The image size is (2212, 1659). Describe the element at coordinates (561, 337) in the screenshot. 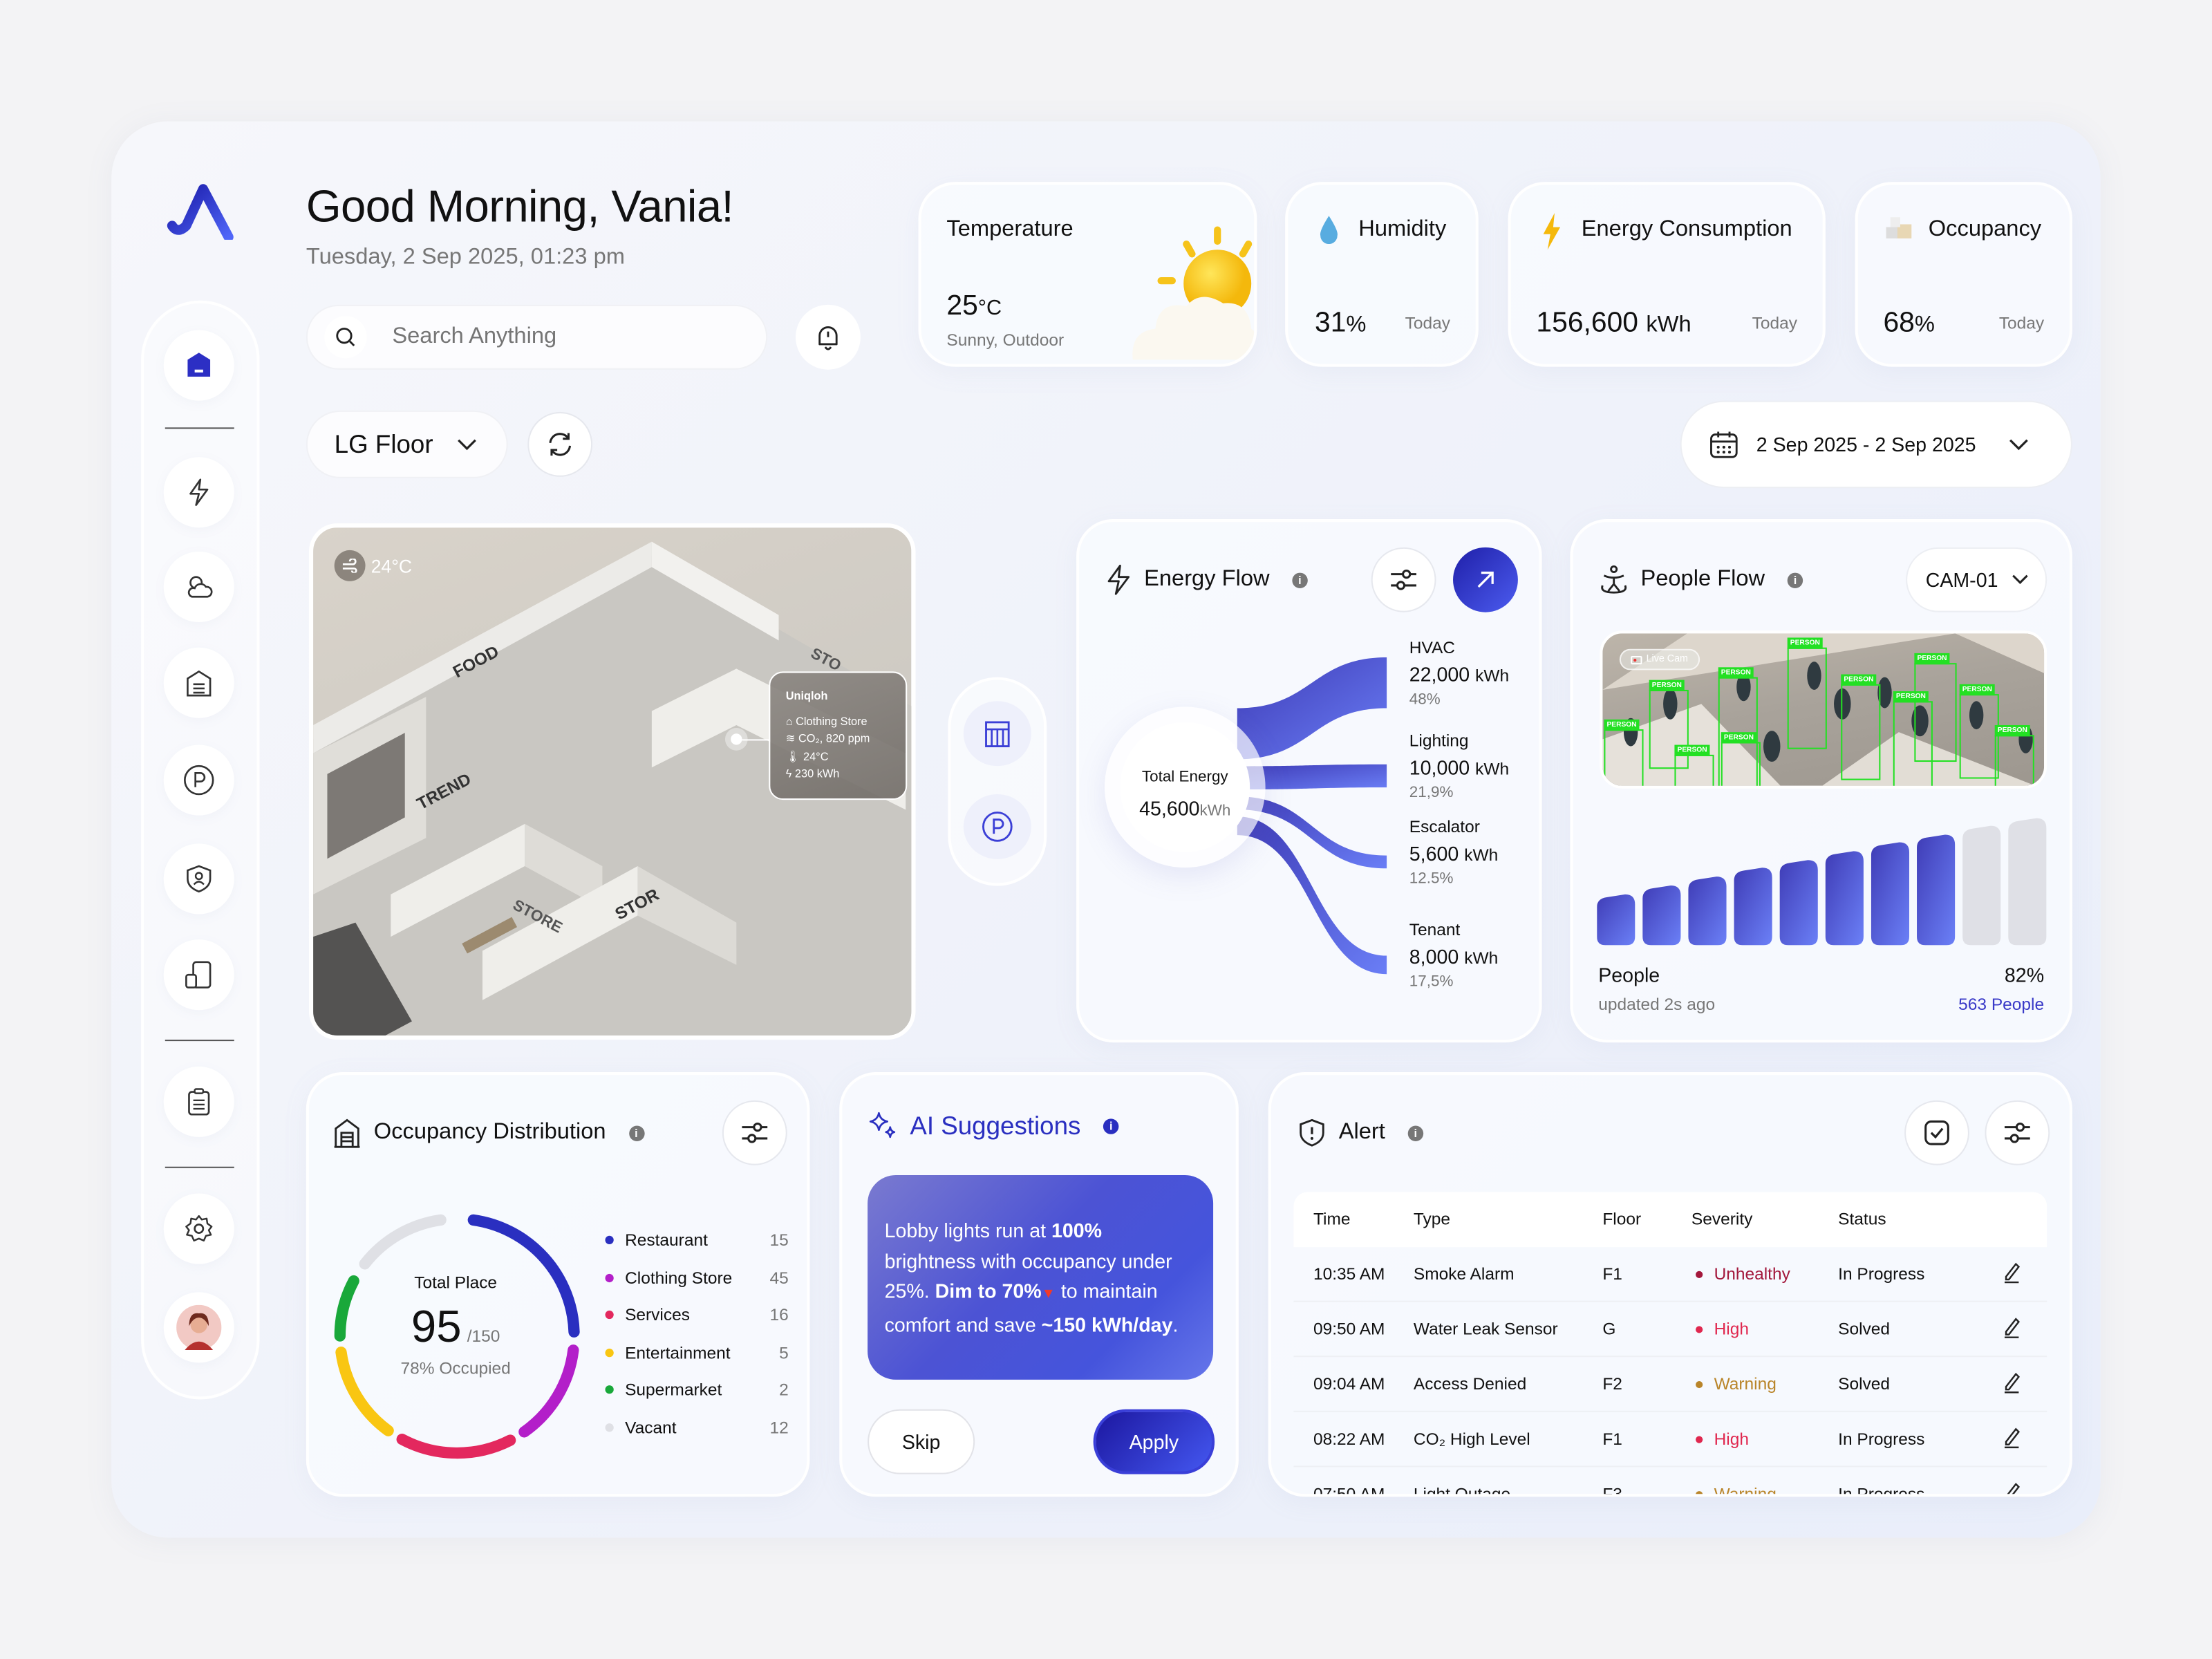

I see `search-input` at that location.